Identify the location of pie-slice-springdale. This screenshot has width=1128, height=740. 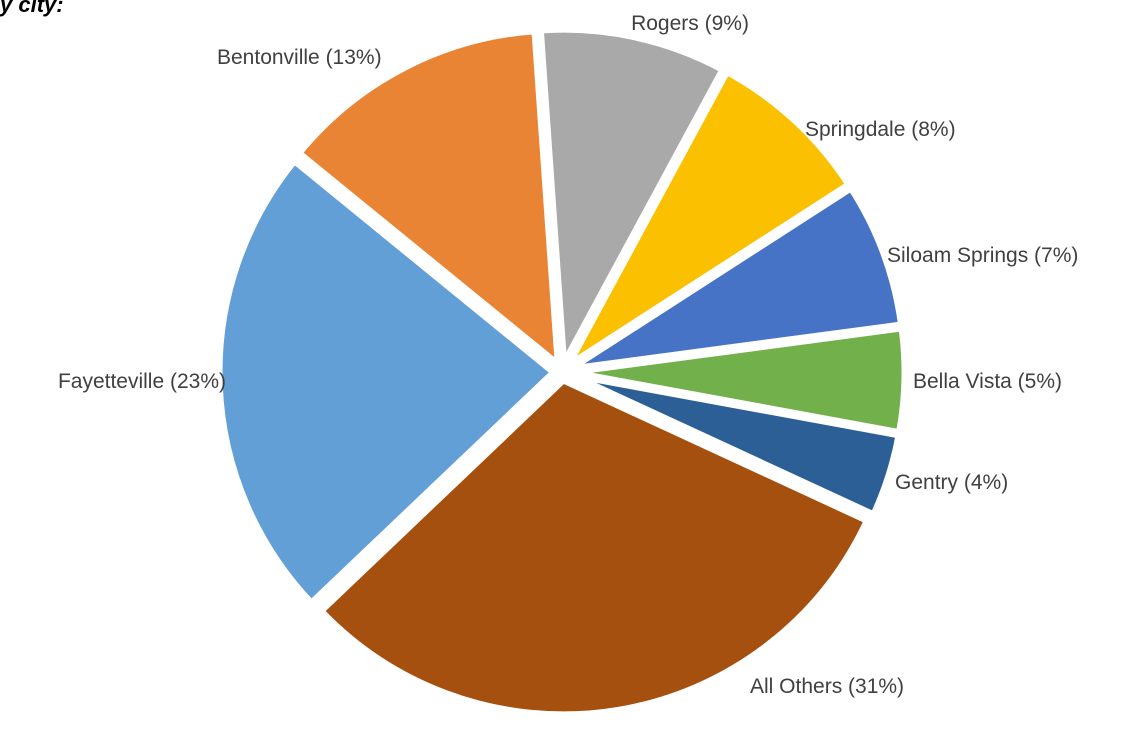
(708, 218).